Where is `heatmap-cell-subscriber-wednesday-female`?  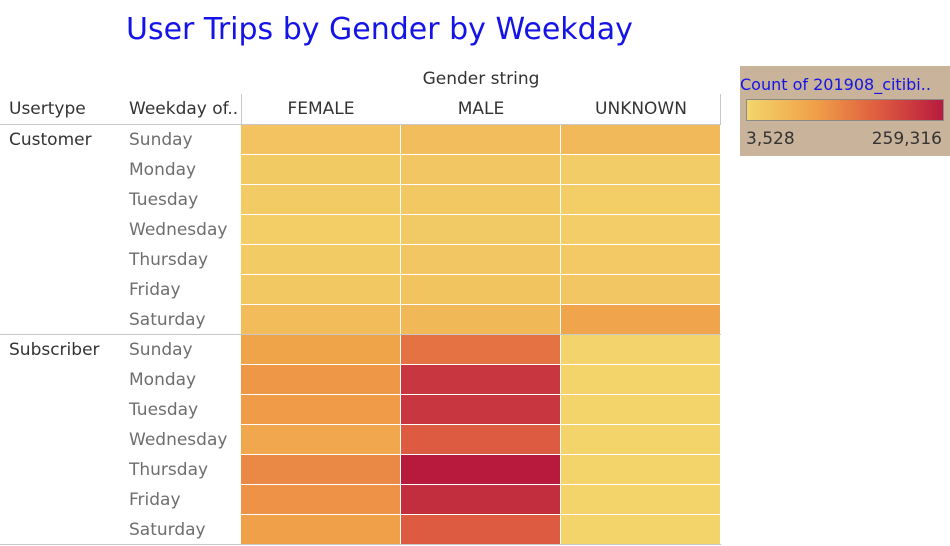 heatmap-cell-subscriber-wednesday-female is located at coordinates (320, 439).